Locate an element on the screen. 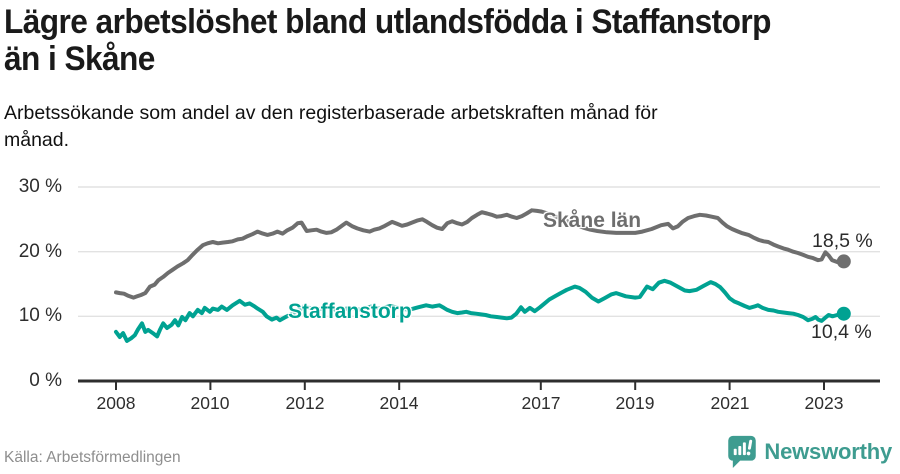 Image resolution: width=900 pixels, height=474 pixels. staffanstorp-end-dot is located at coordinates (843, 313).